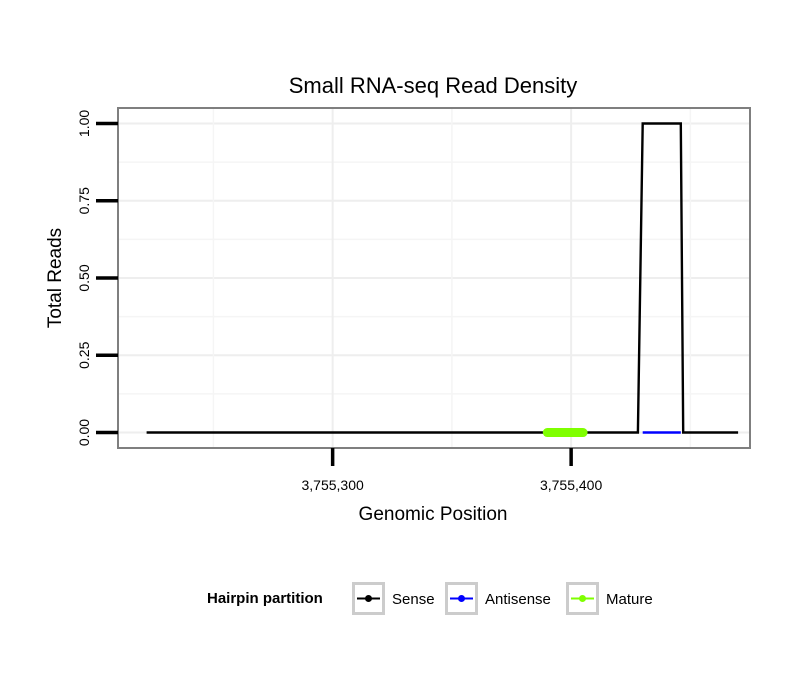 This screenshot has height=690, width=810. I want to click on series-mature-cap-start, so click(547, 433).